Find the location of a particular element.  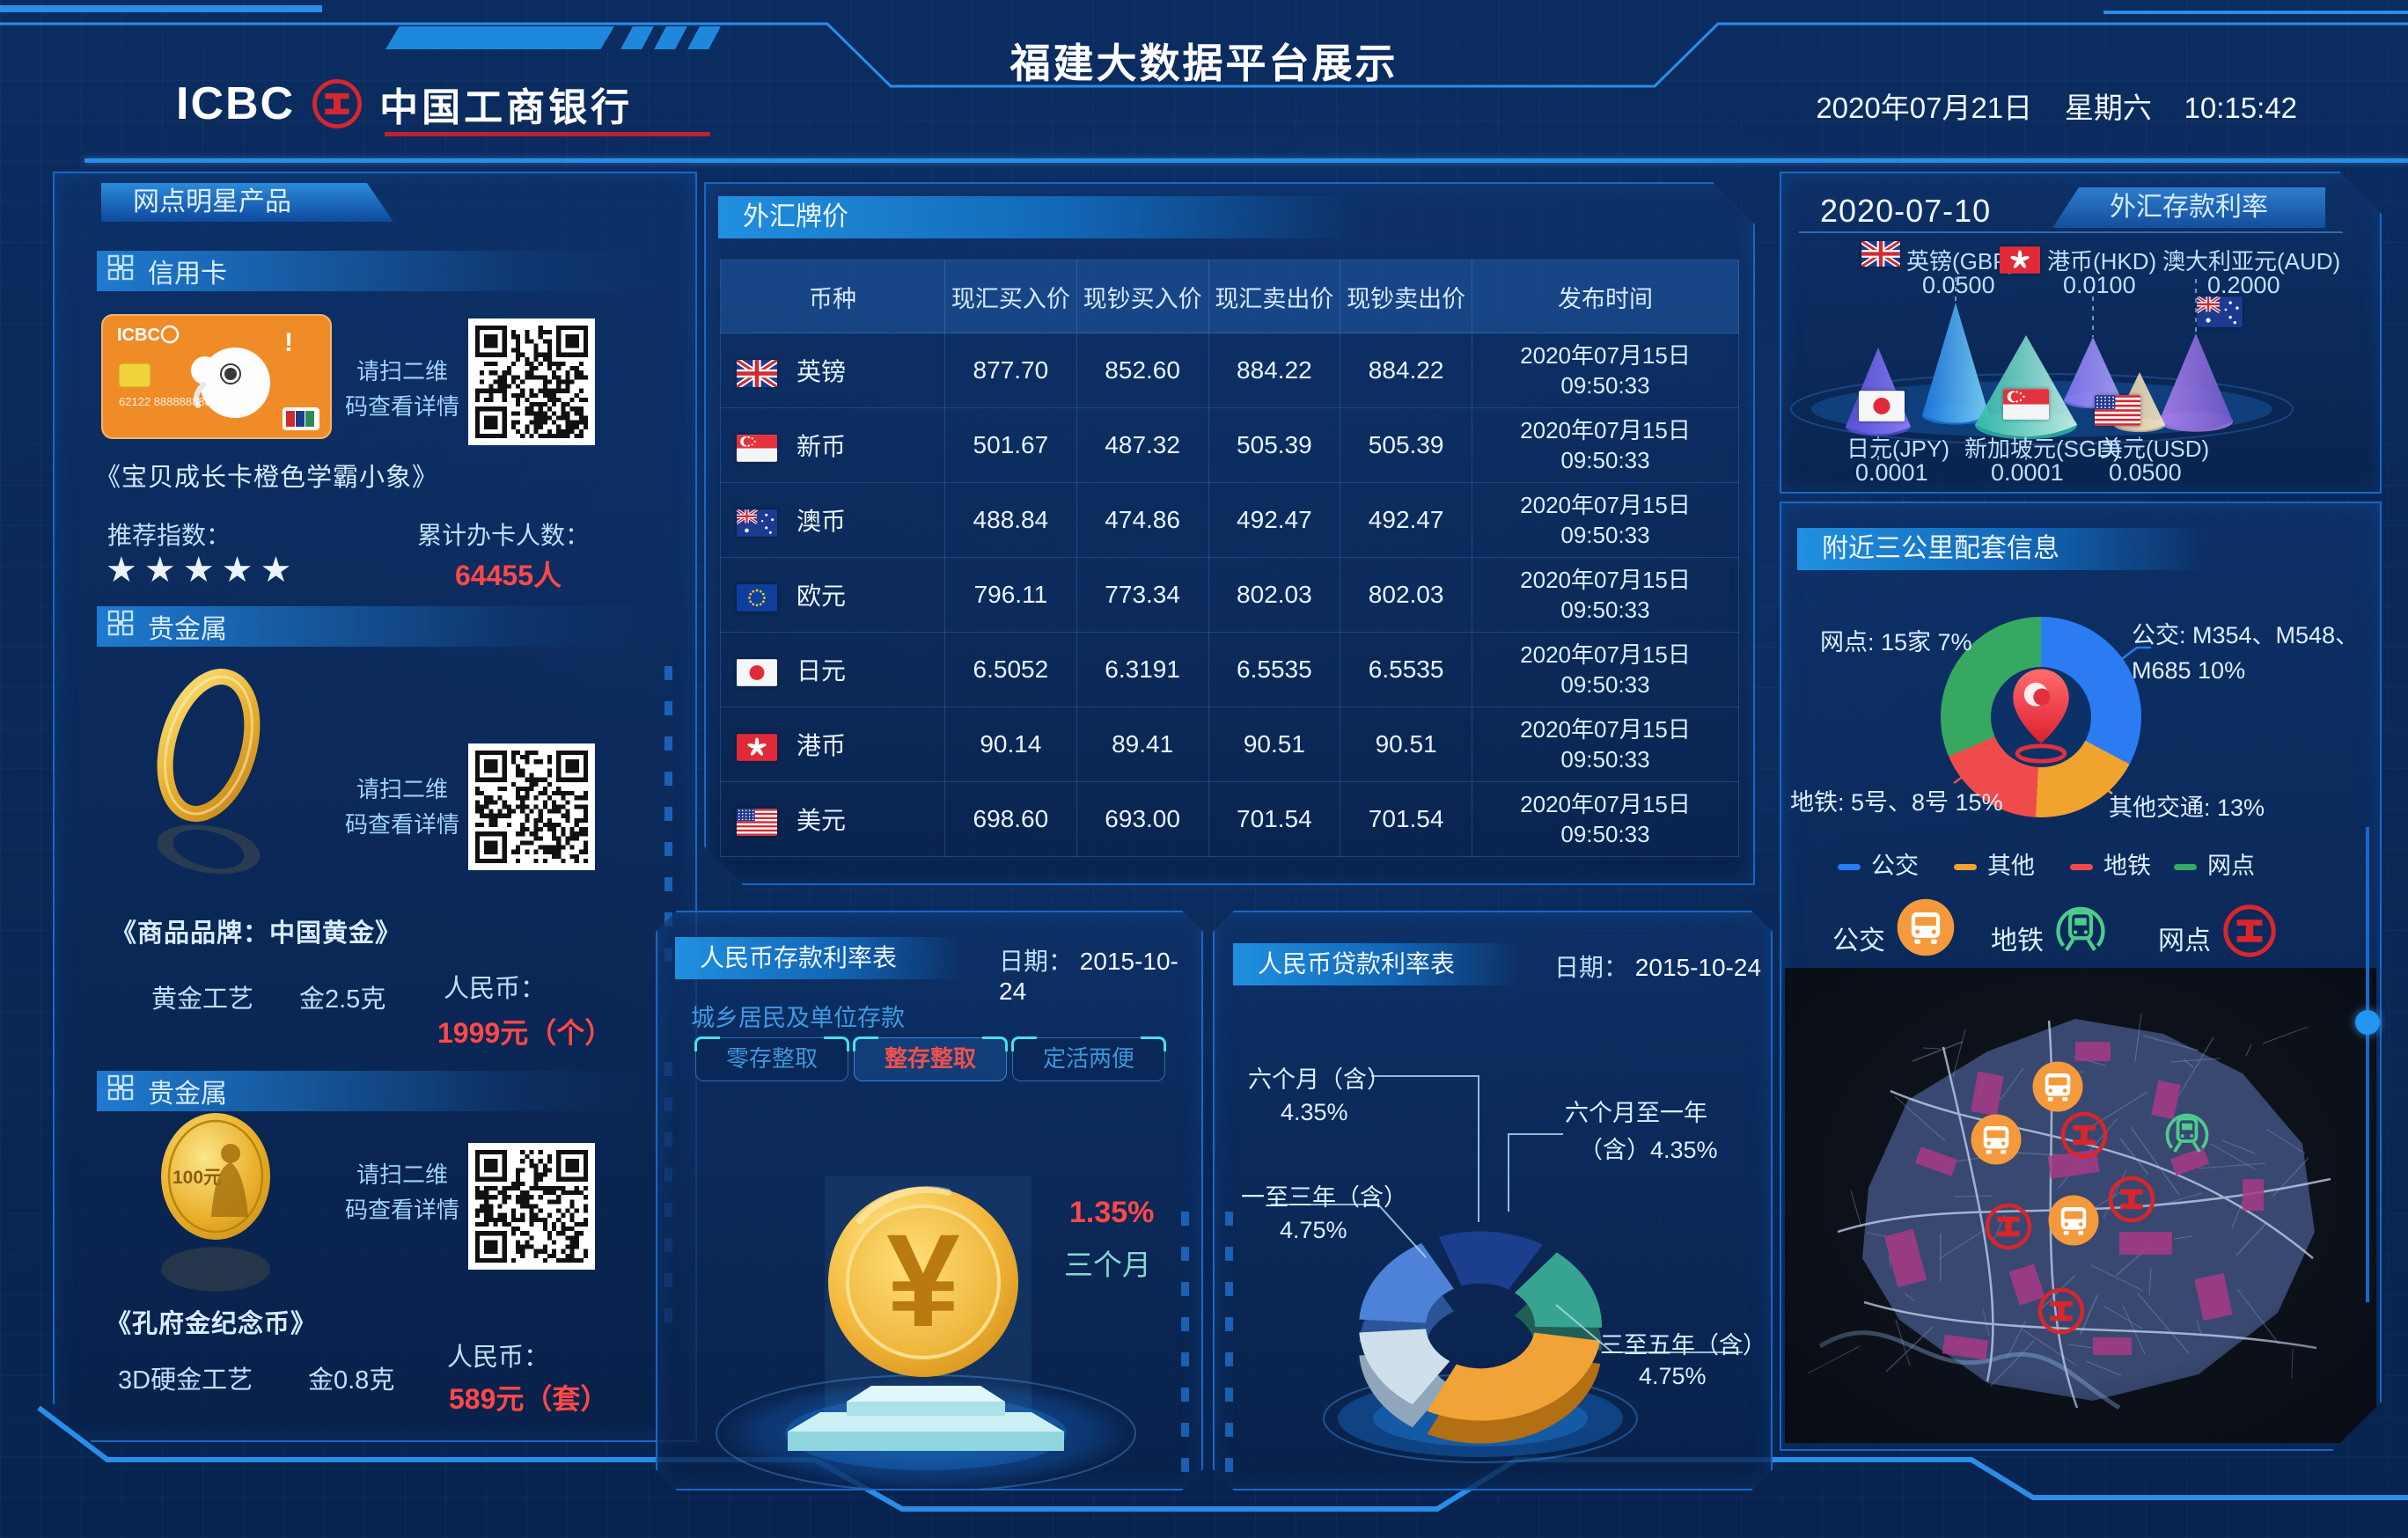

map-legend-bus-label: 公交 is located at coordinates (1858, 941).